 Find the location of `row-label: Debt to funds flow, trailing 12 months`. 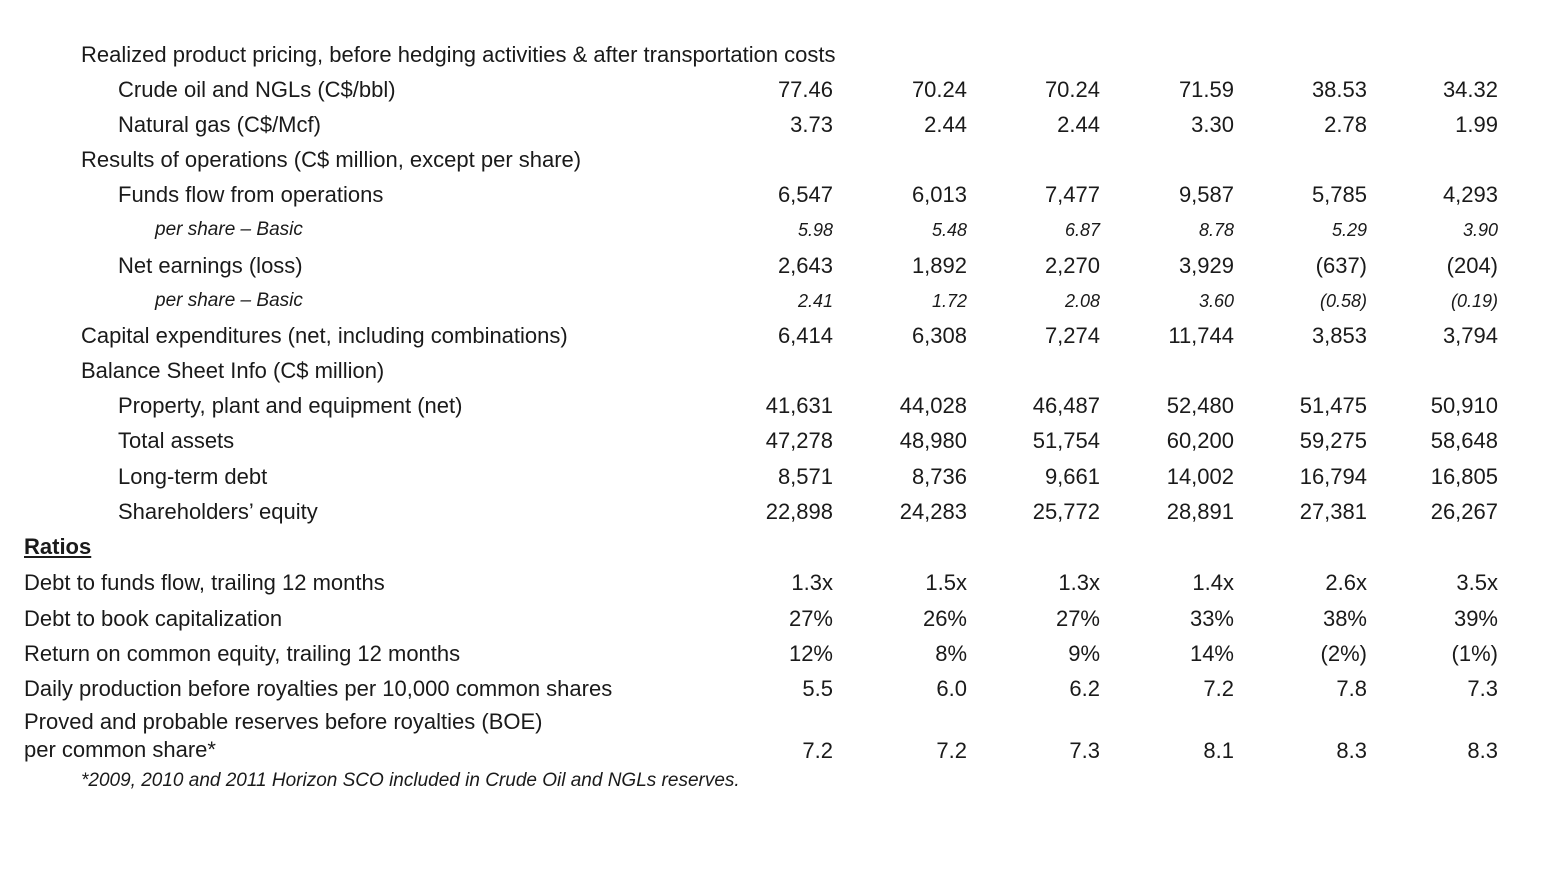

row-label: Debt to funds flow, trailing 12 months is located at coordinates (204, 582).